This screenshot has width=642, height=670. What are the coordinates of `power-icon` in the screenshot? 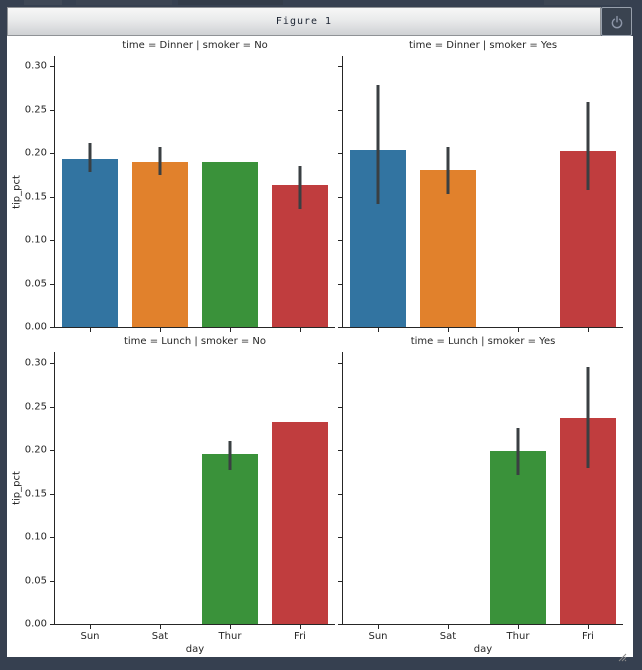 It's located at (616, 21).